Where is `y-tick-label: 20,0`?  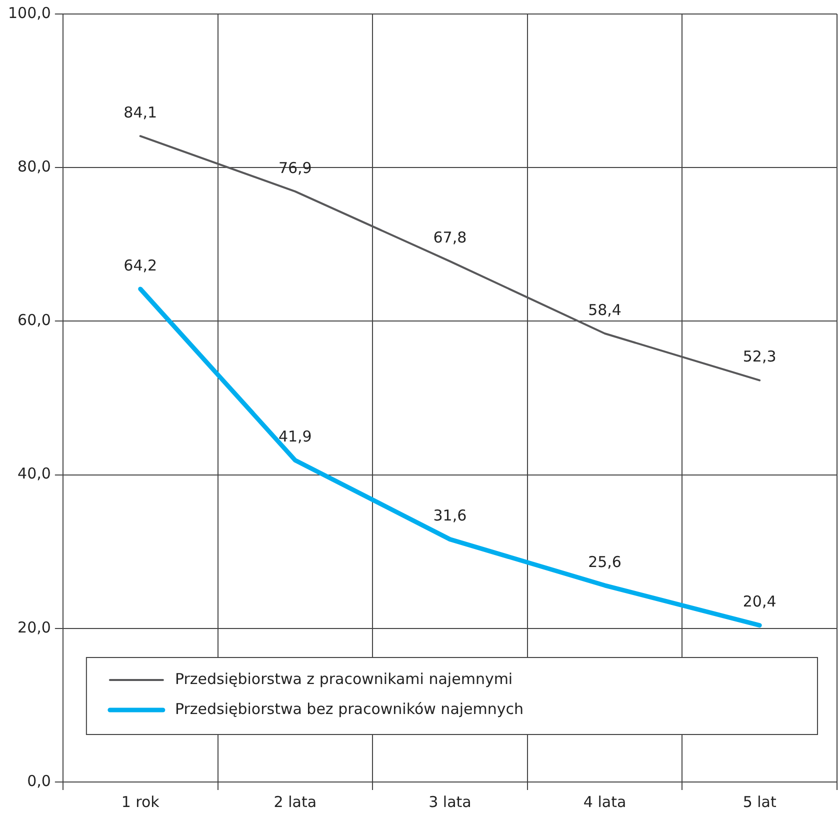
y-tick-label: 20,0 is located at coordinates (34, 627).